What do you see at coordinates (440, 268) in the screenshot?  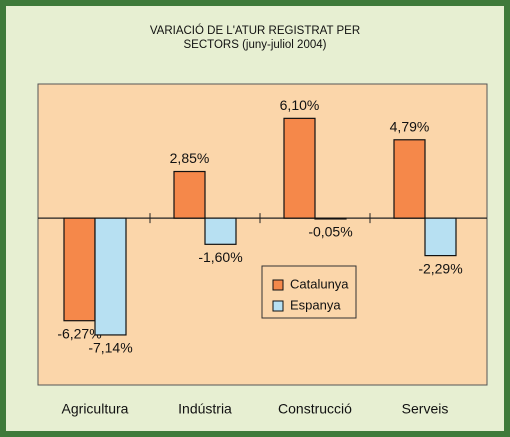 I see `value-label: -2,29%` at bounding box center [440, 268].